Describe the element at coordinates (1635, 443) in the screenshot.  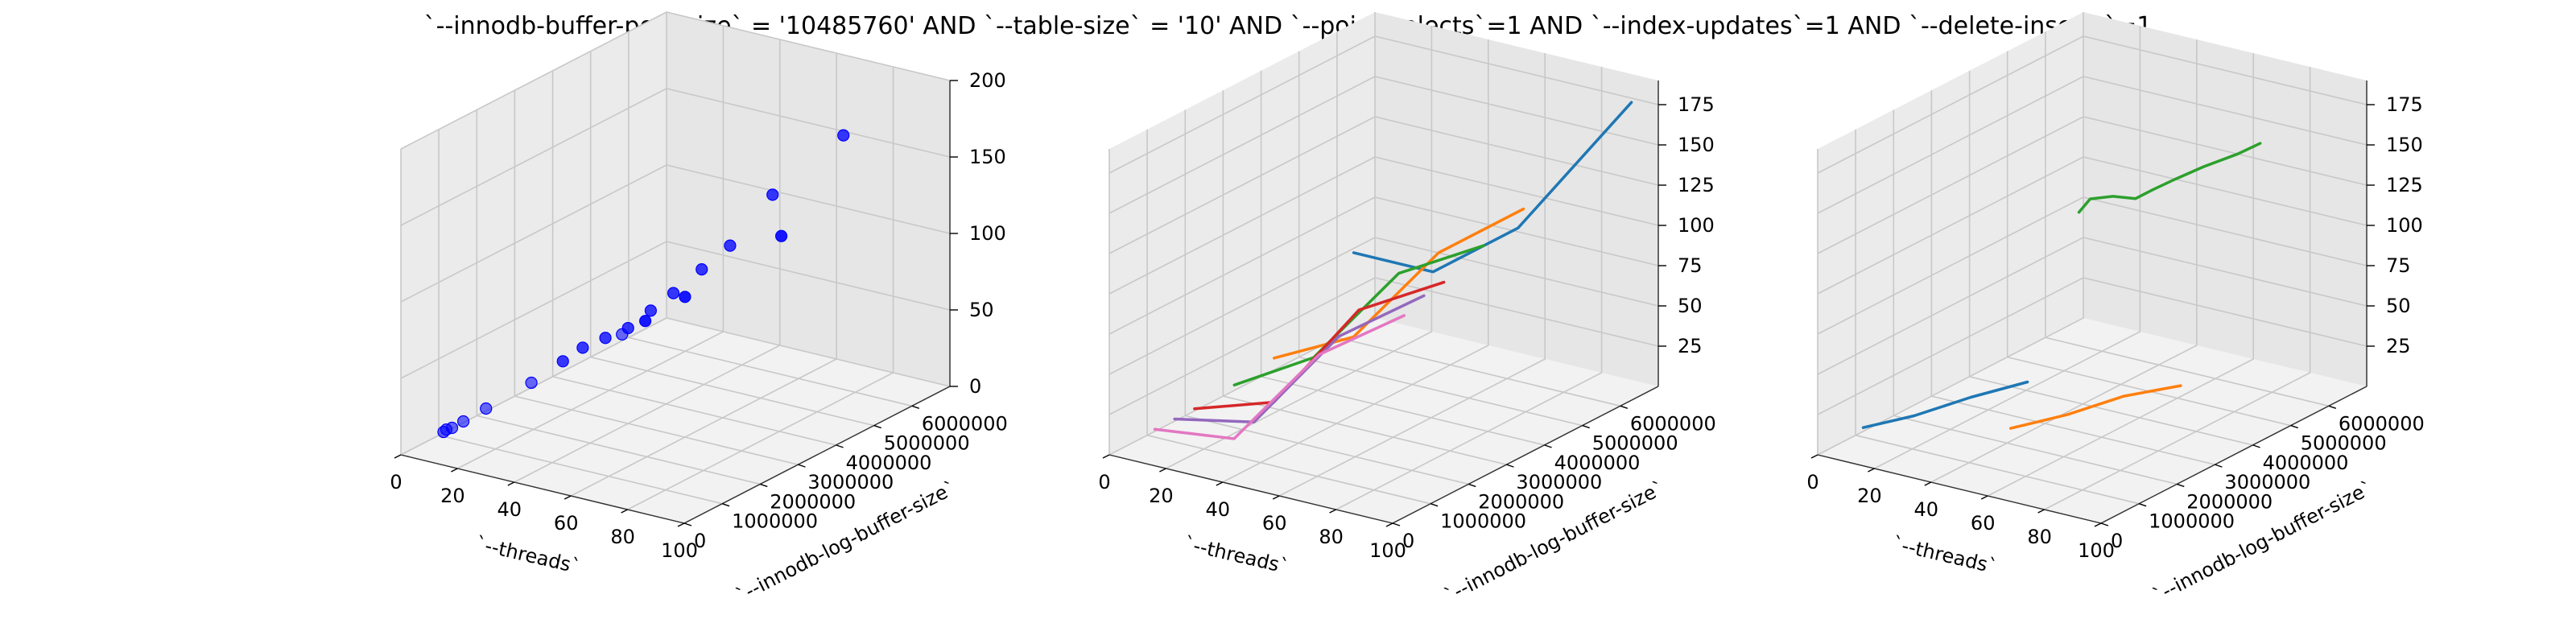
I see `y-tick-label: 5000000` at that location.